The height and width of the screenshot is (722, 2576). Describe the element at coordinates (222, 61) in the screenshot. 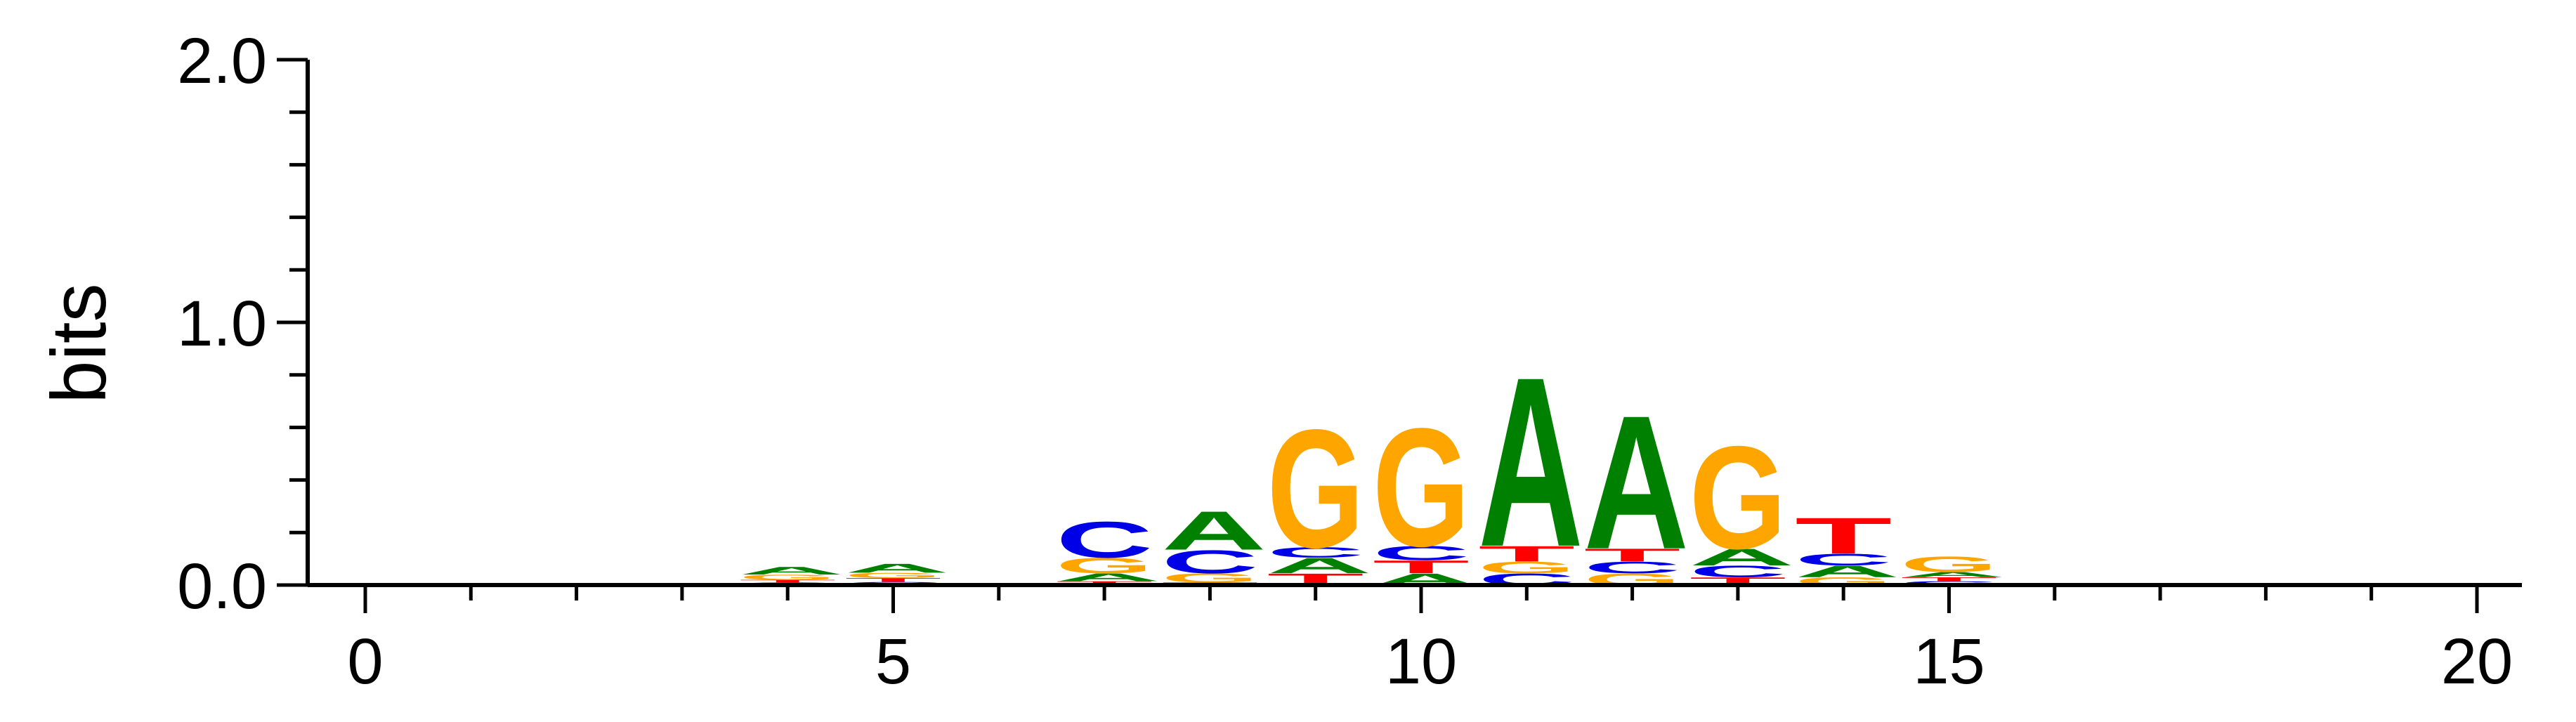

I see `y-tick-label: 2.0` at that location.